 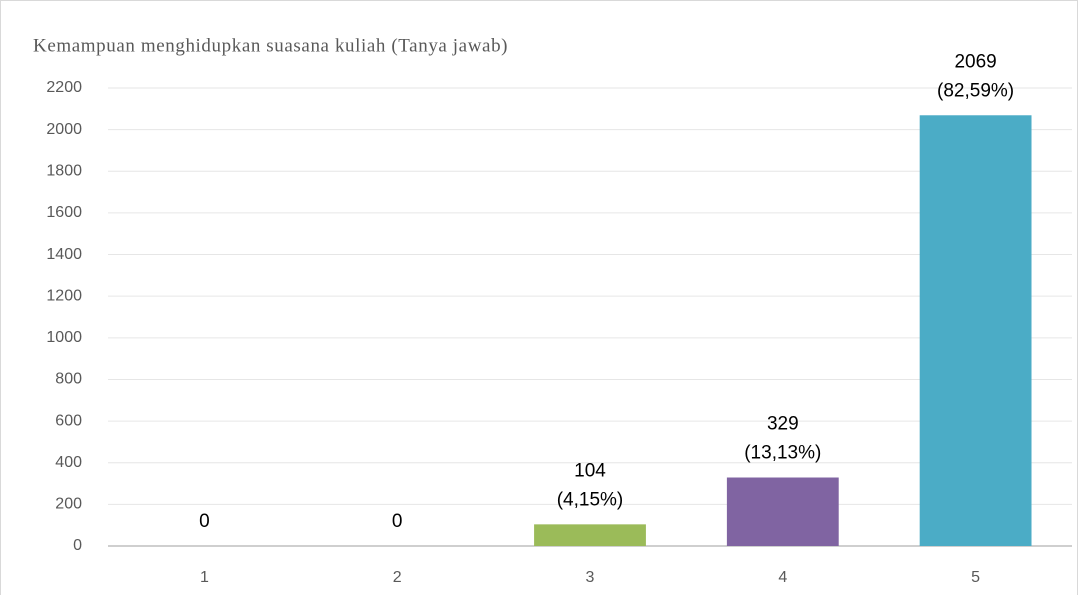 I want to click on data-label: (13,13%), so click(x=782, y=453).